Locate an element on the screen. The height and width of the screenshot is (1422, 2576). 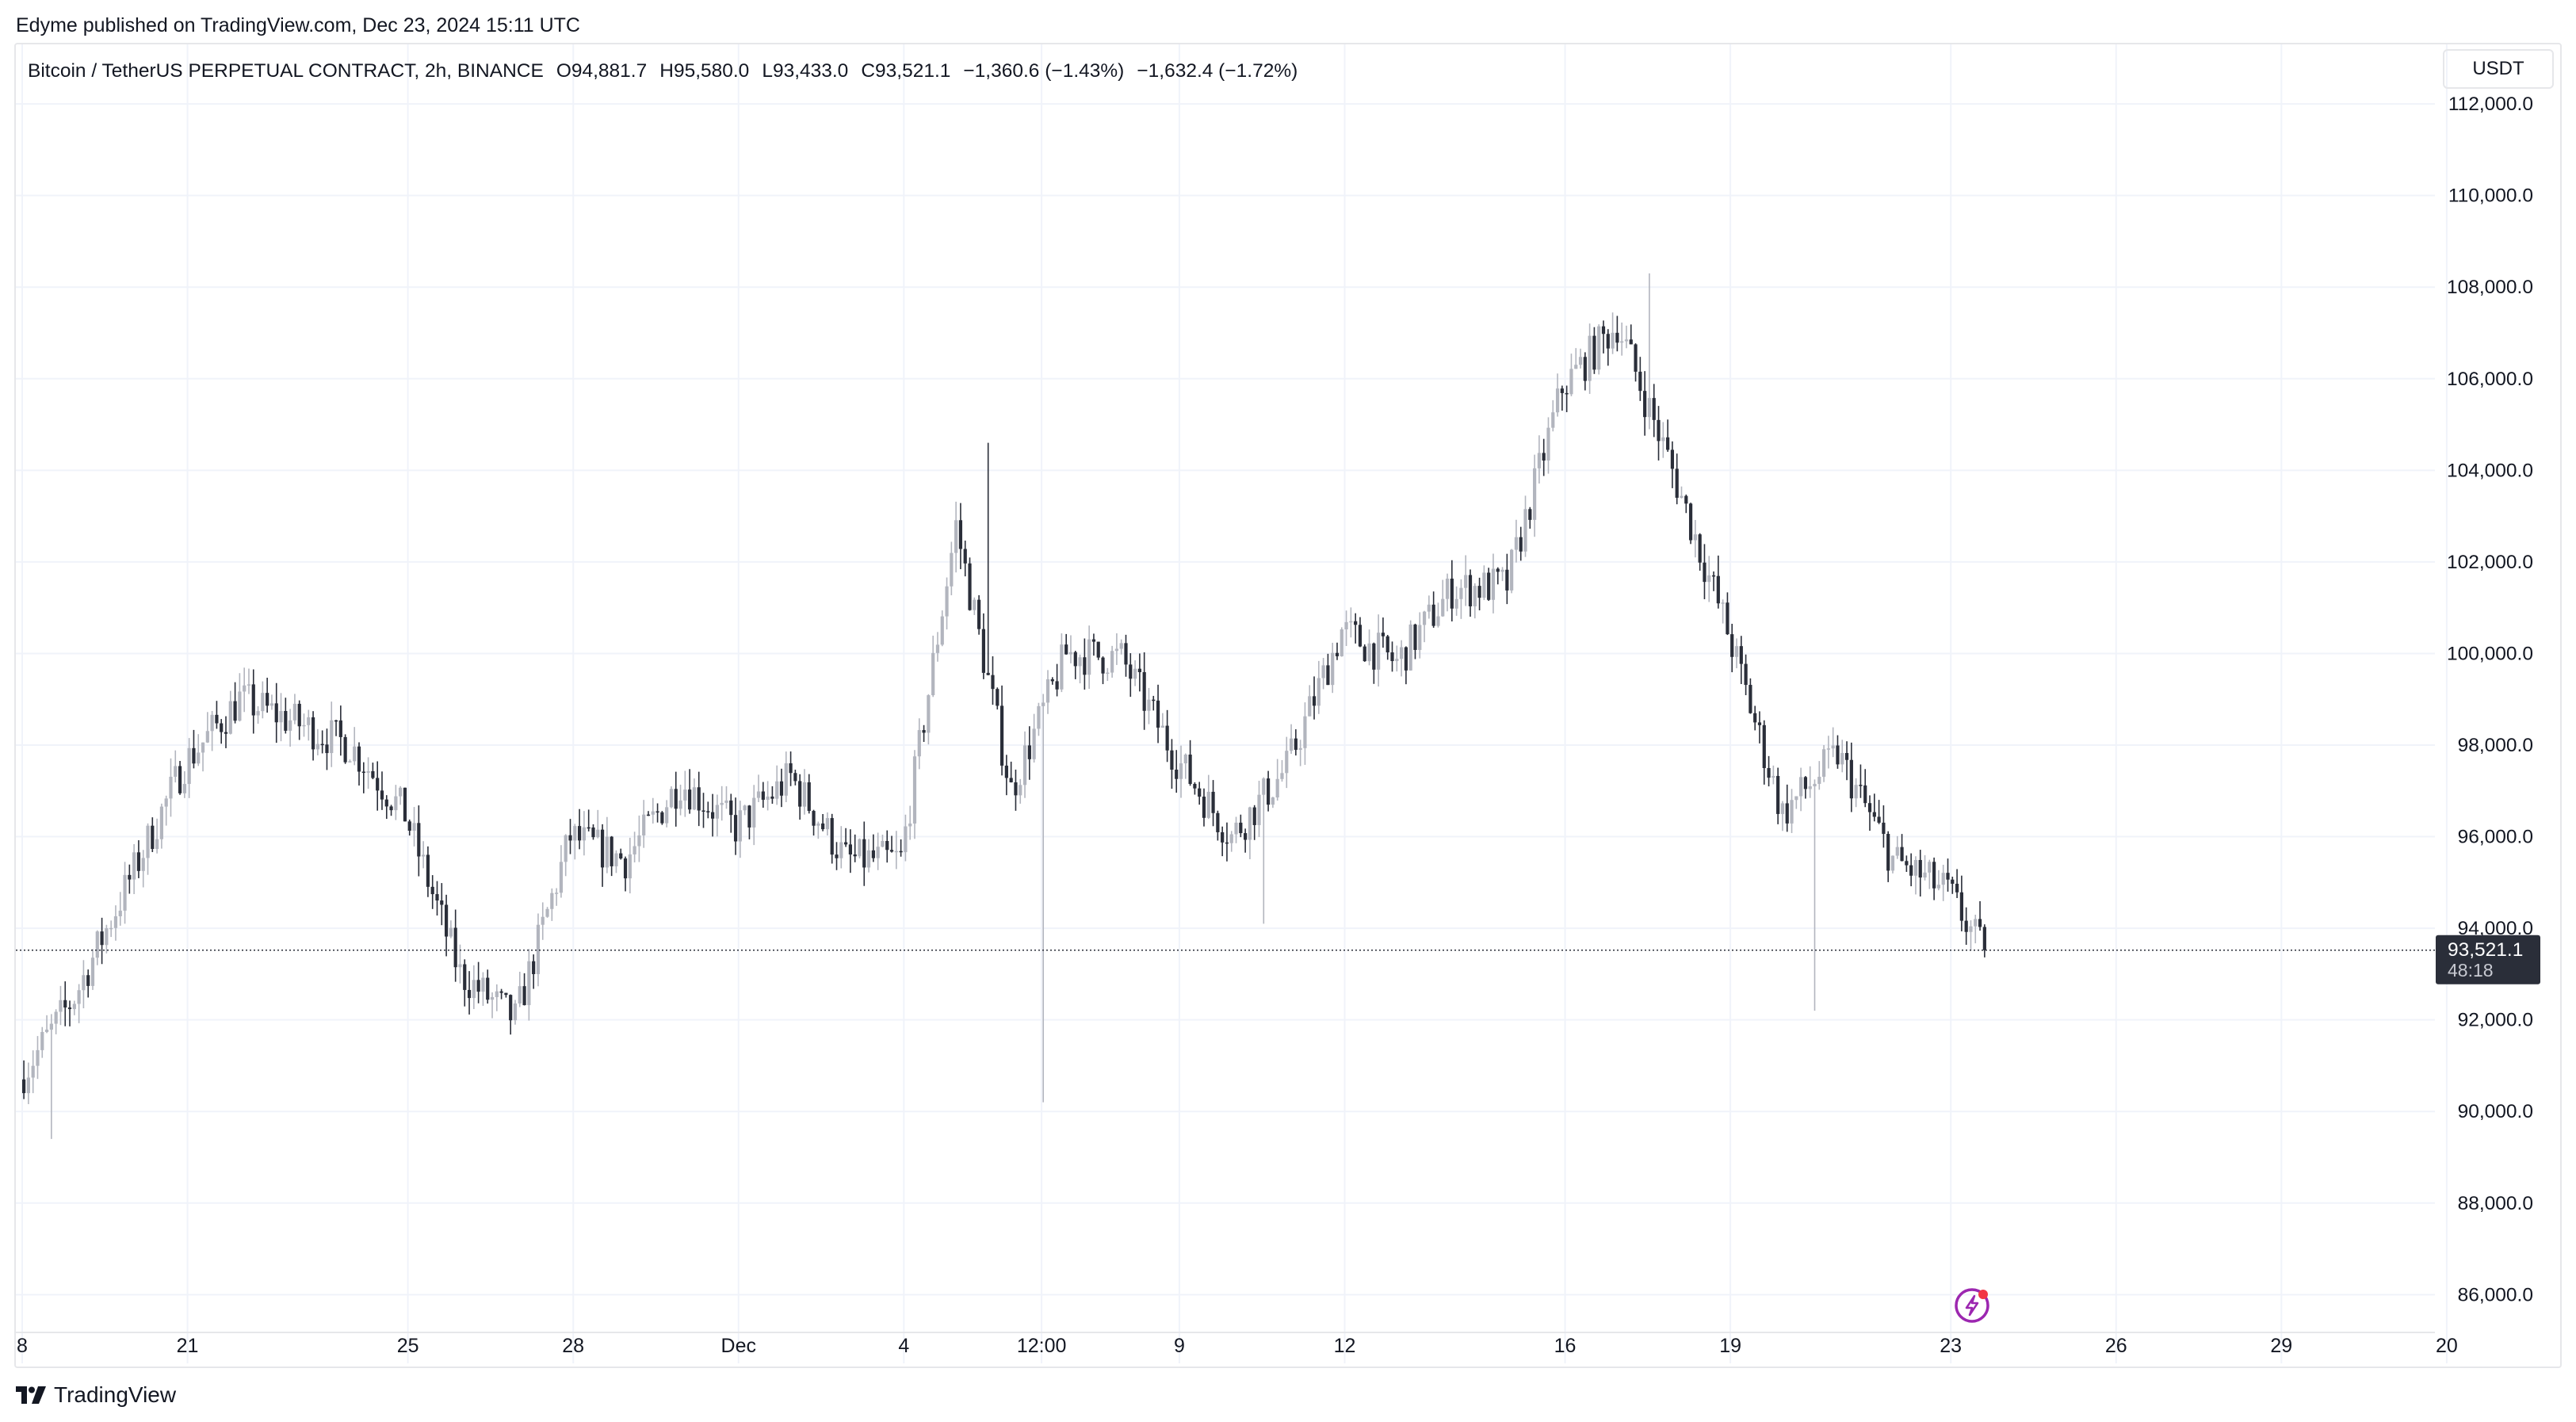
time-tick-label: 19 is located at coordinates (1730, 1346).